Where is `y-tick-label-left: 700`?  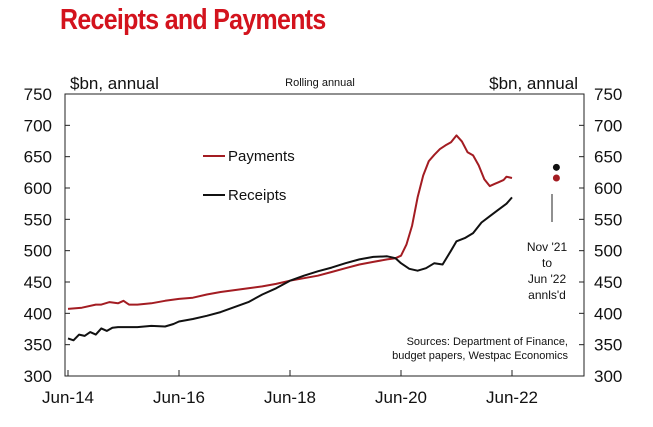
y-tick-label-left: 700 is located at coordinates (38, 125).